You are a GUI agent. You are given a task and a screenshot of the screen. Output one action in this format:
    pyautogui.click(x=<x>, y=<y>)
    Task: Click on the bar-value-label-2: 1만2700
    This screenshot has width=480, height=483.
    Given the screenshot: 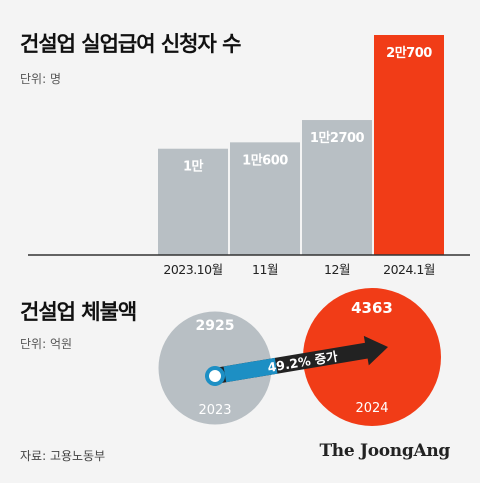 What is the action you would take?
    pyautogui.click(x=337, y=138)
    